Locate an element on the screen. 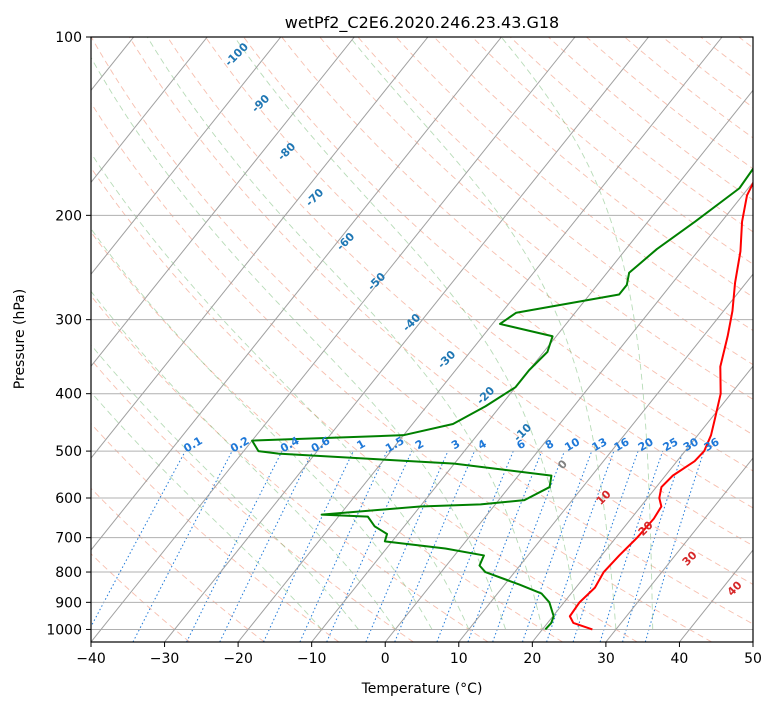 This screenshot has width=775, height=708. dry-adiabat-label: -20 is located at coordinates (485, 395).